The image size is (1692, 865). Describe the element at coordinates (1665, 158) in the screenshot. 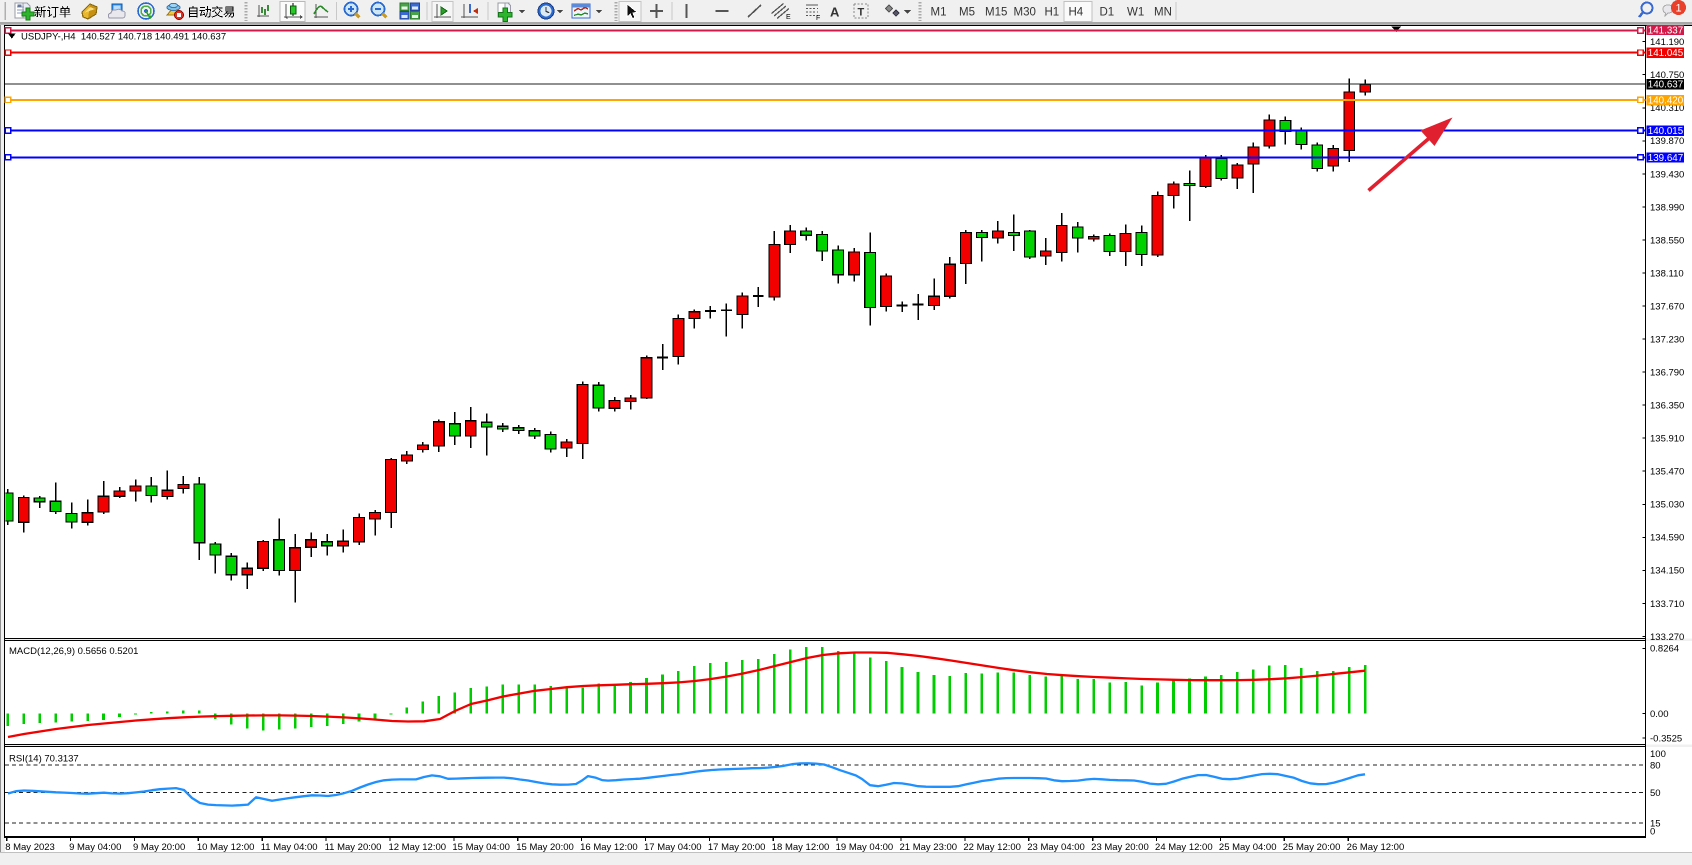

I see `svg-text: 139.647` at that location.